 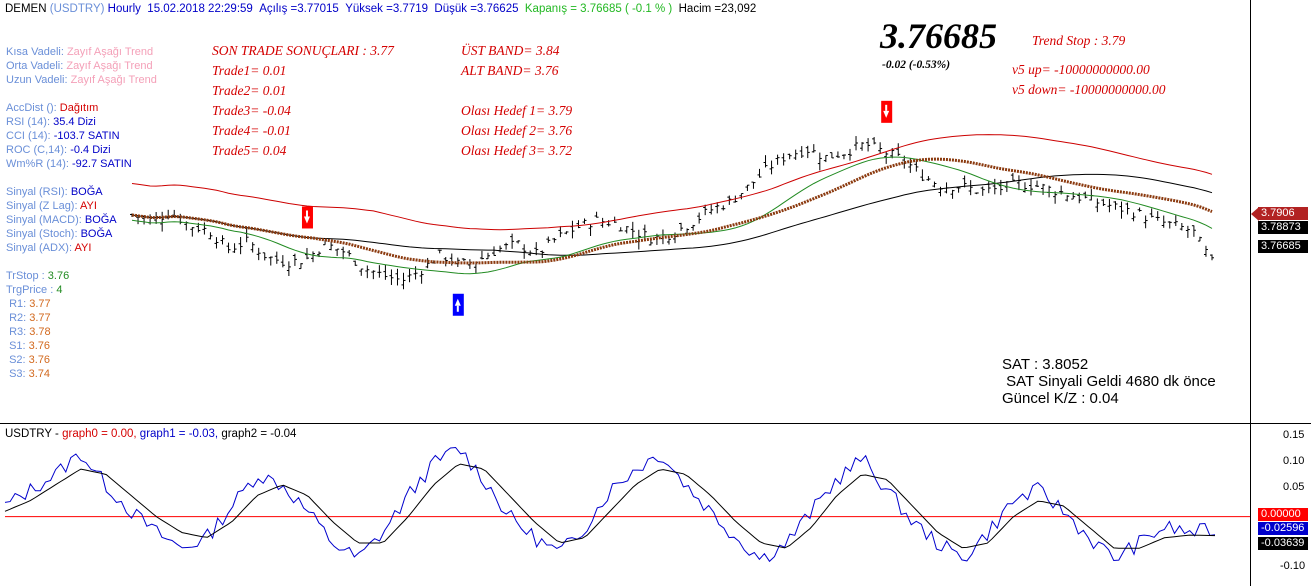 What do you see at coordinates (1081, 69) in the screenshot?
I see `v5-up: v5 up= -10000000000.00` at bounding box center [1081, 69].